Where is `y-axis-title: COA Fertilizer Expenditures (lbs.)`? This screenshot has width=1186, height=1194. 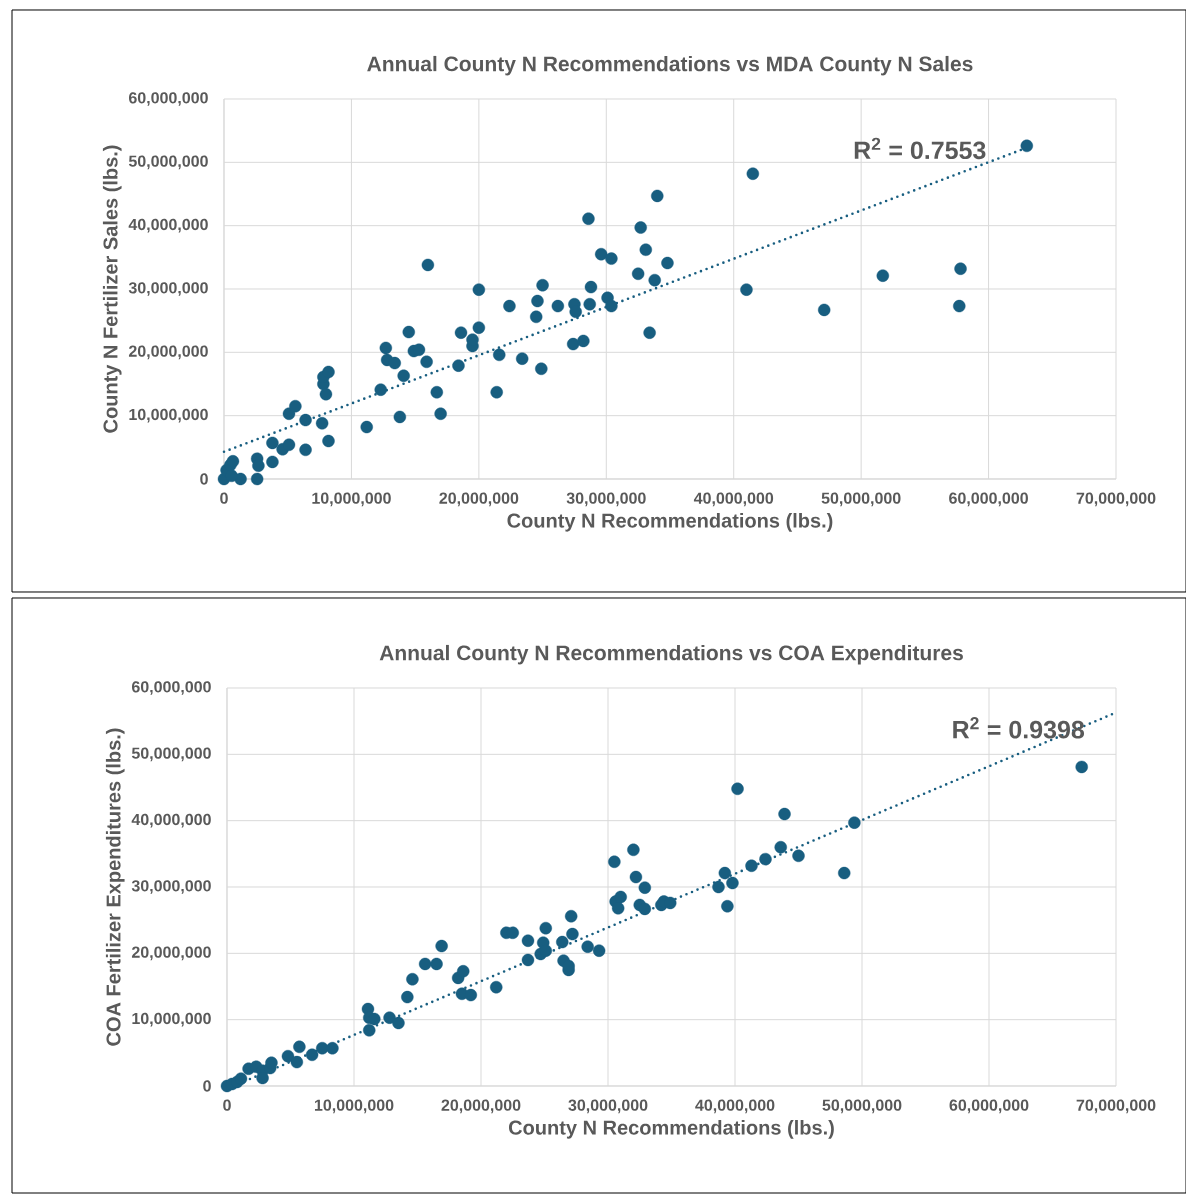 y-axis-title: COA Fertilizer Expenditures (lbs.) is located at coordinates (115, 887).